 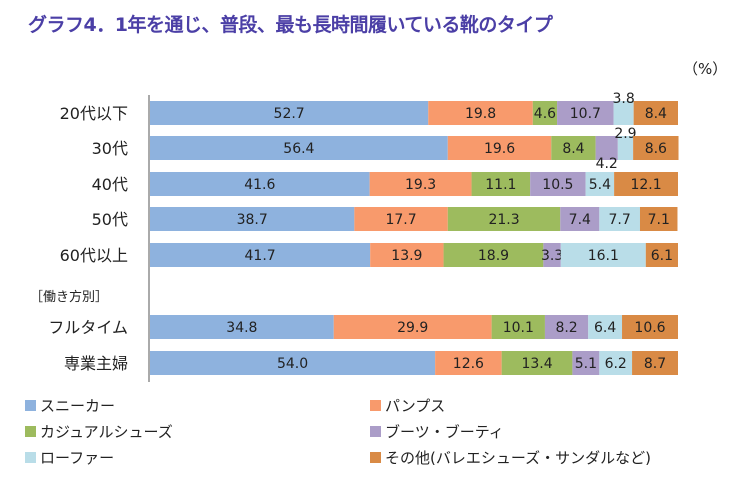 I want to click on data-label: 5.1, so click(x=586, y=364).